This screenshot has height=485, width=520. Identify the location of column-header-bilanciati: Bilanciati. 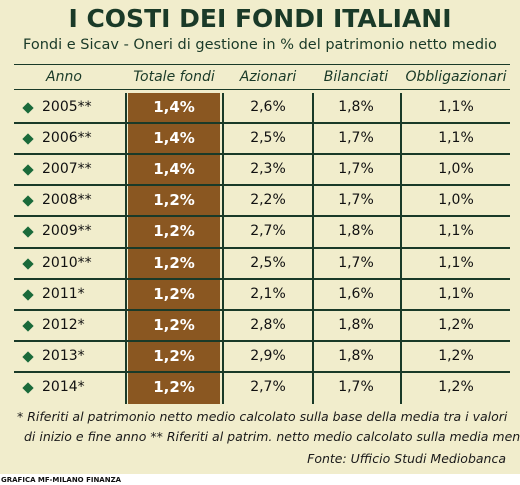
(356, 77).